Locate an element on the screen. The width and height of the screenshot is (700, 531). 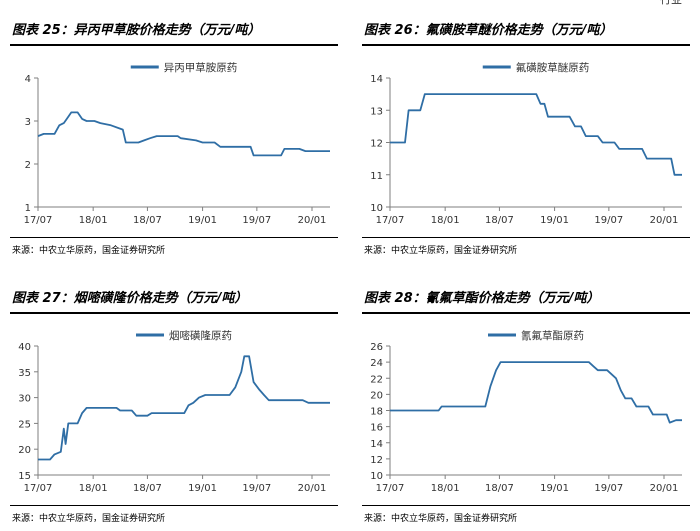
top-right-fragment: 行业 is located at coordinates (671, 3).